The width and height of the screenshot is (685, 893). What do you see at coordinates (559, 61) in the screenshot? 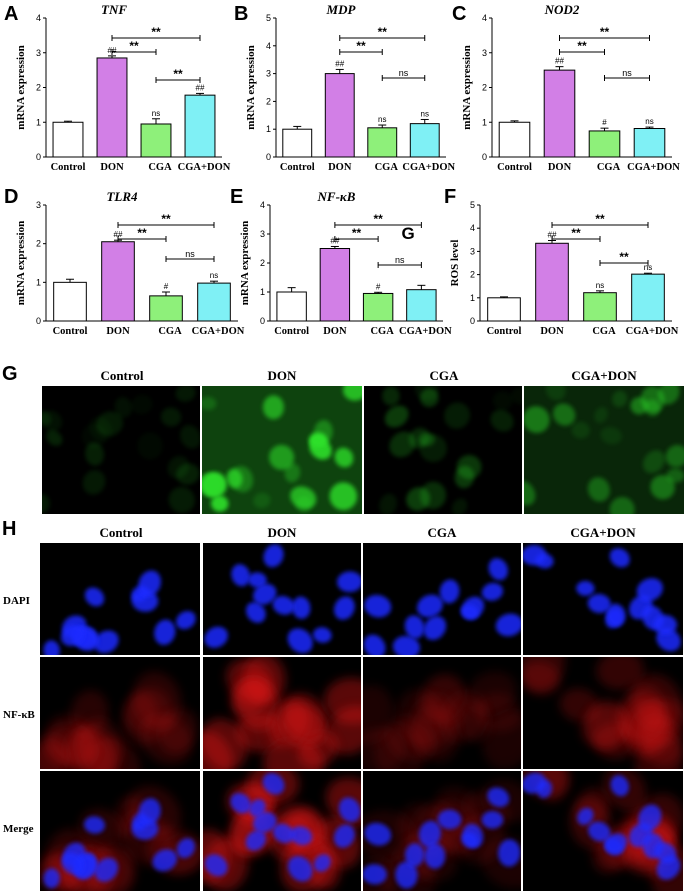
I see `significance-marker: ##` at bounding box center [559, 61].